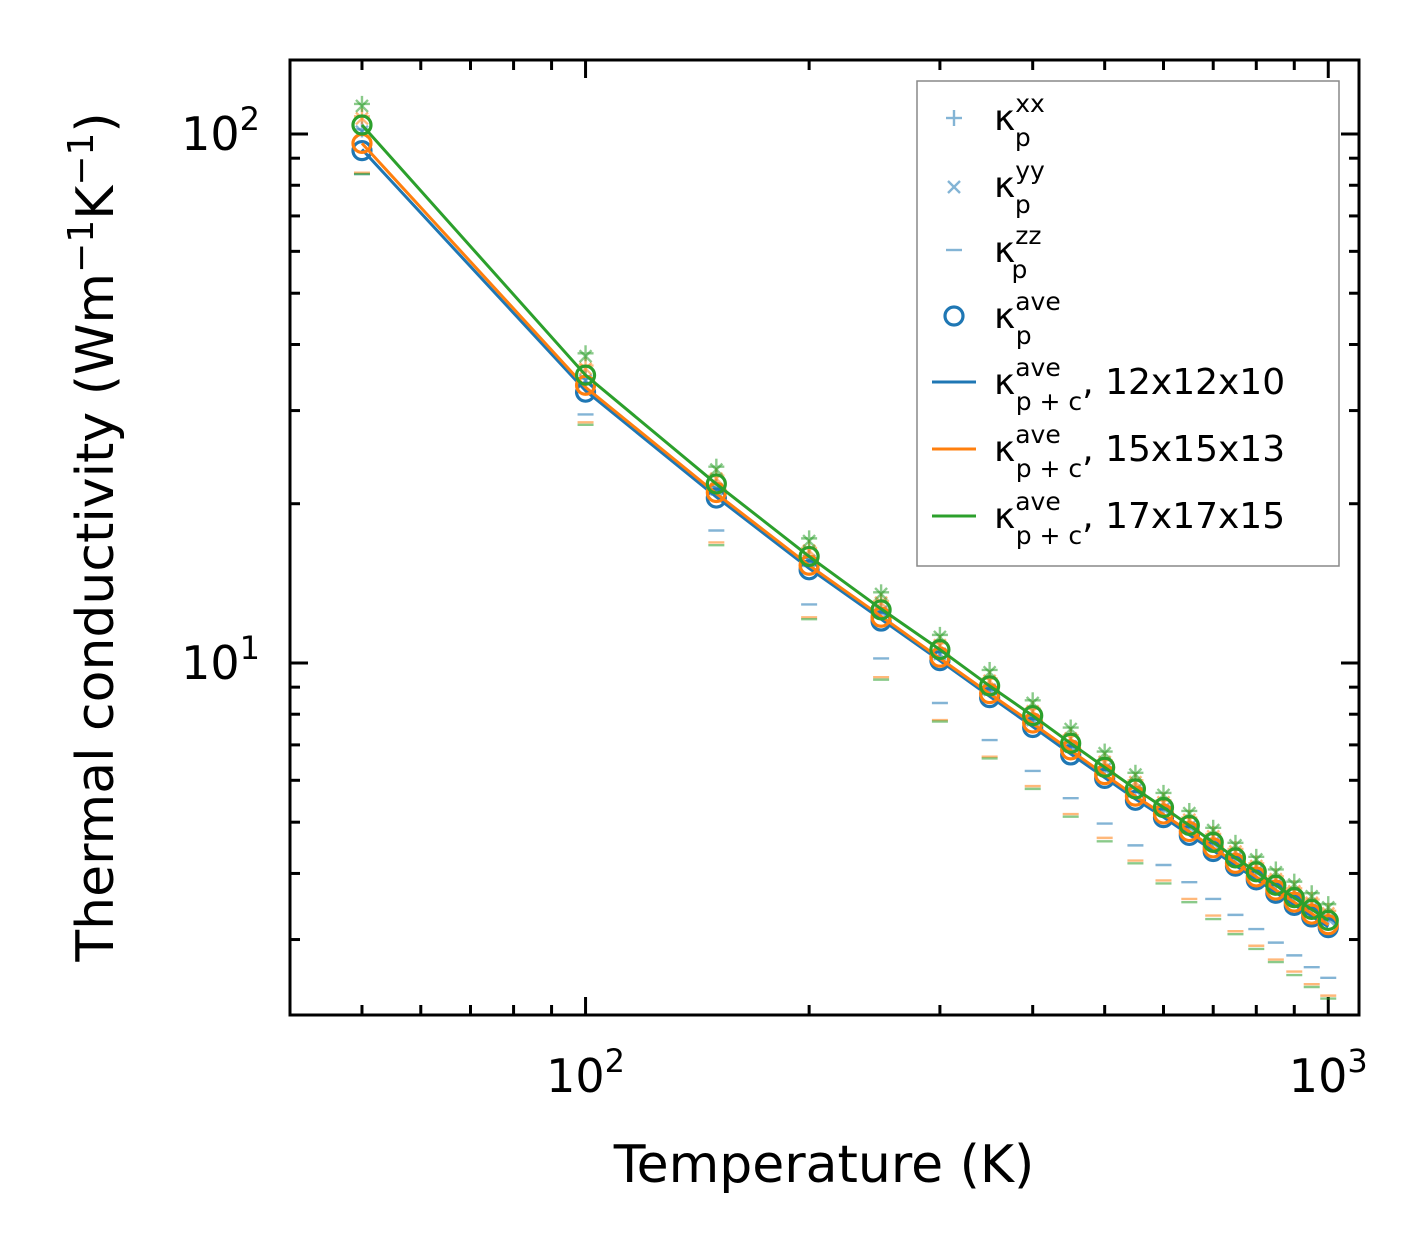 This screenshot has width=1420, height=1254. What do you see at coordinates (1139, 518) in the screenshot?
I see `legend-label: κave p + c, 17x17x15` at bounding box center [1139, 518].